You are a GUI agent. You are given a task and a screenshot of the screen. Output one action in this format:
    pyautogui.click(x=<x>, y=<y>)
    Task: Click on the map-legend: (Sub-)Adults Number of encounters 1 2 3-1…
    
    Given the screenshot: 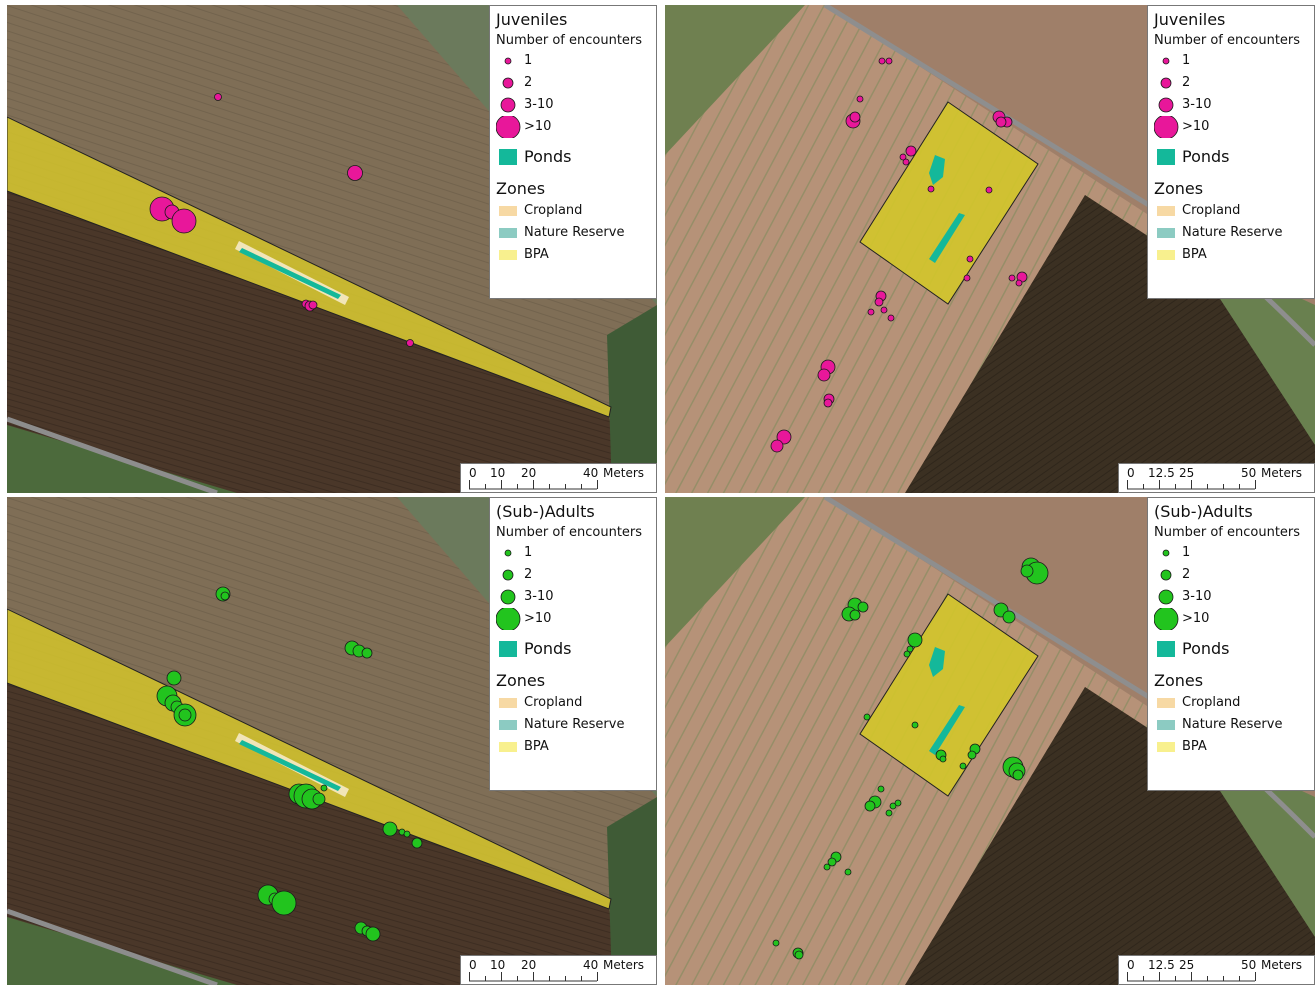 What is the action you would take?
    pyautogui.click(x=1231, y=644)
    